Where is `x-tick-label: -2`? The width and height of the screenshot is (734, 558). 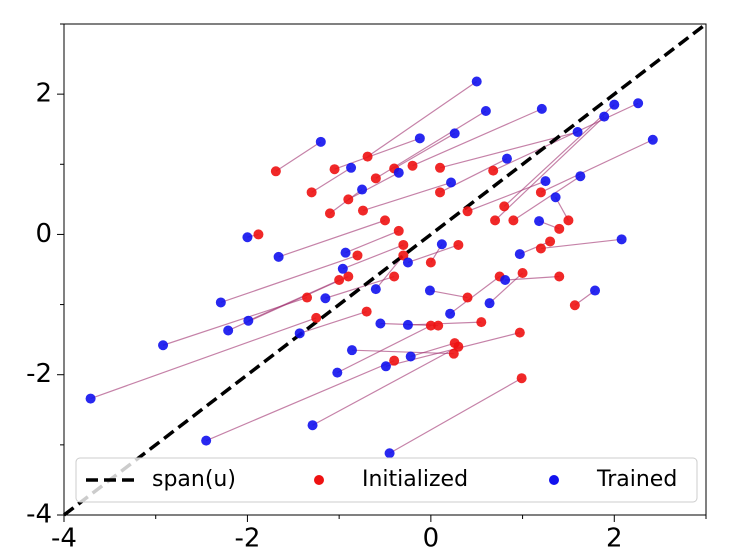
x-tick-label: -2 is located at coordinates (247, 539).